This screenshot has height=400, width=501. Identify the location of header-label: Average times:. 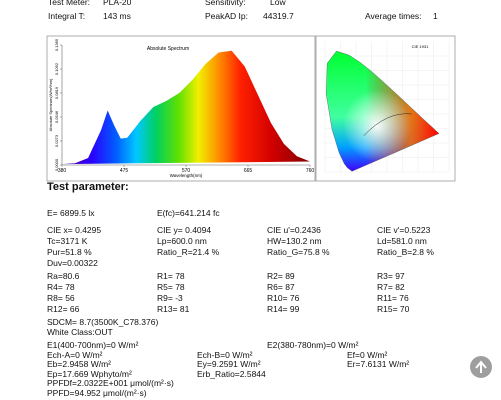
(393, 16).